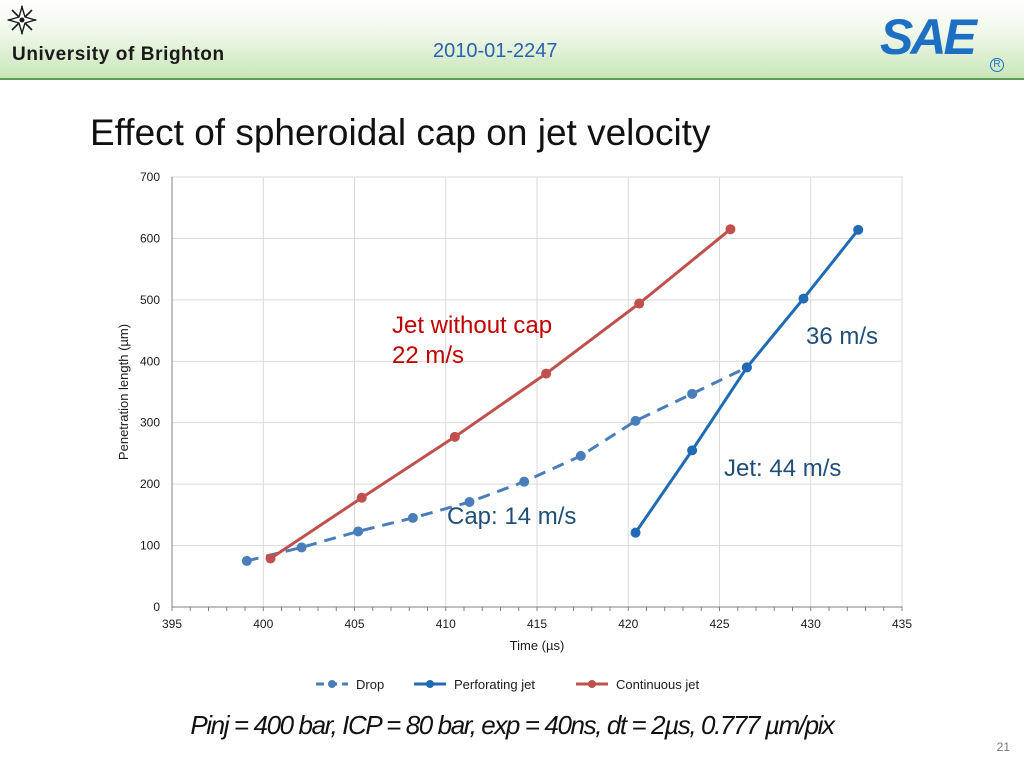  Describe the element at coordinates (156, 607) in the screenshot. I see `y-tick-label: 0` at that location.